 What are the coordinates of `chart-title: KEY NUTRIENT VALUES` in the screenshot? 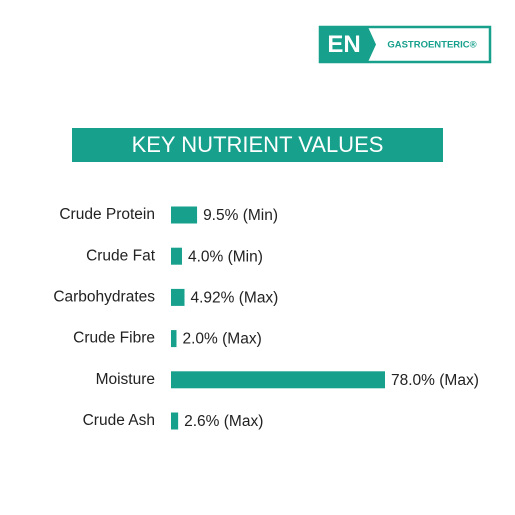 It's located at (258, 144).